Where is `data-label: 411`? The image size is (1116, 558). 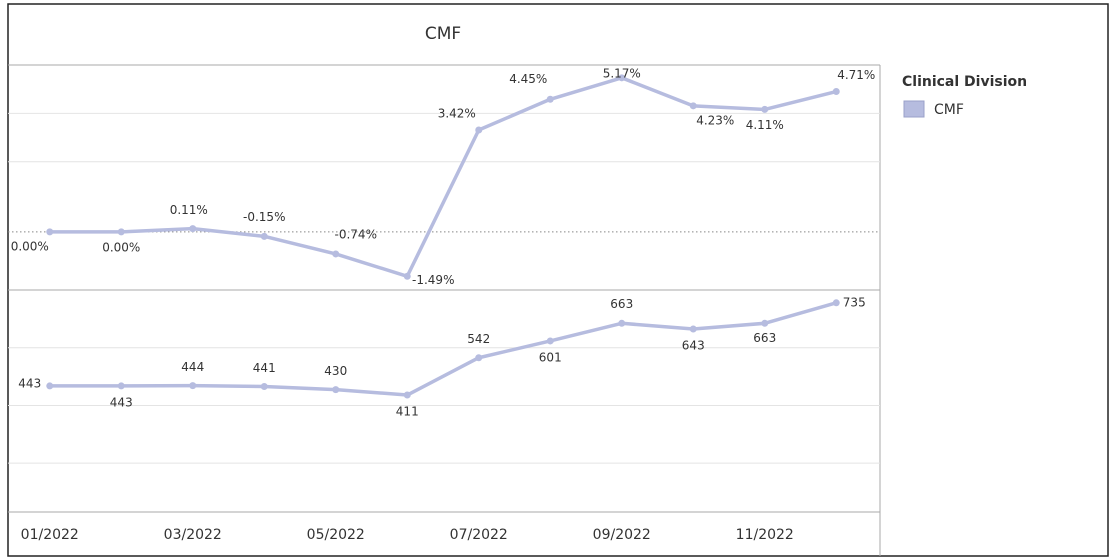
data-label: 411 is located at coordinates (407, 412).